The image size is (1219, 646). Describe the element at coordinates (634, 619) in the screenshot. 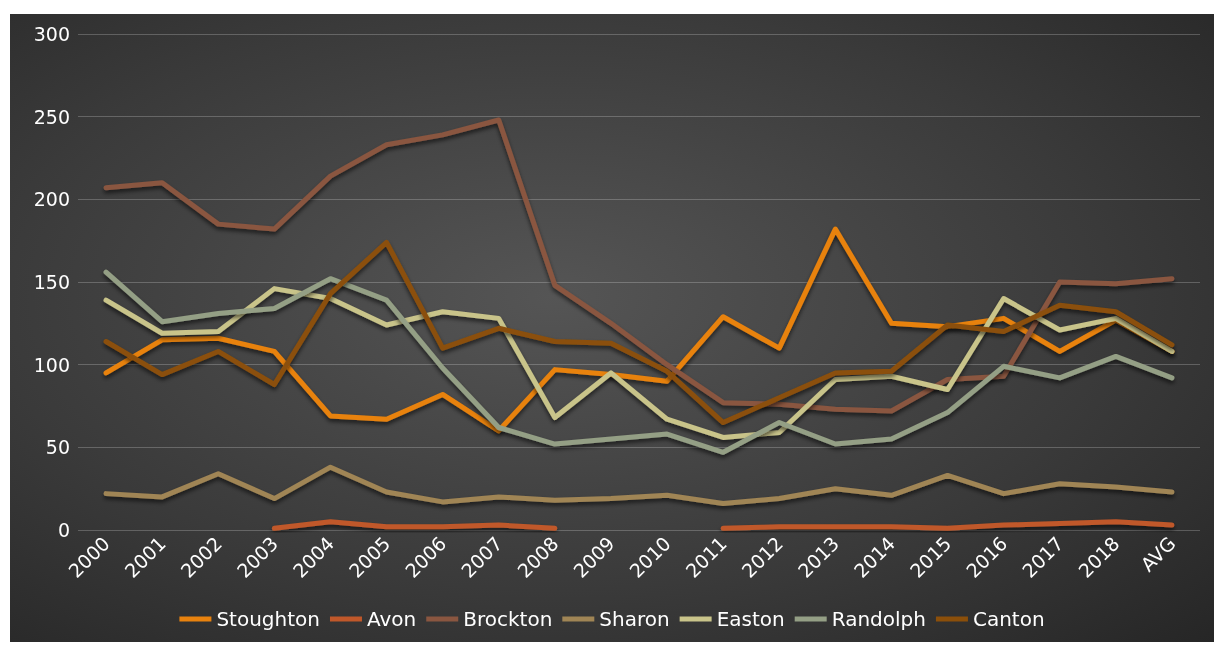

I see `legend-label: Sharon` at that location.